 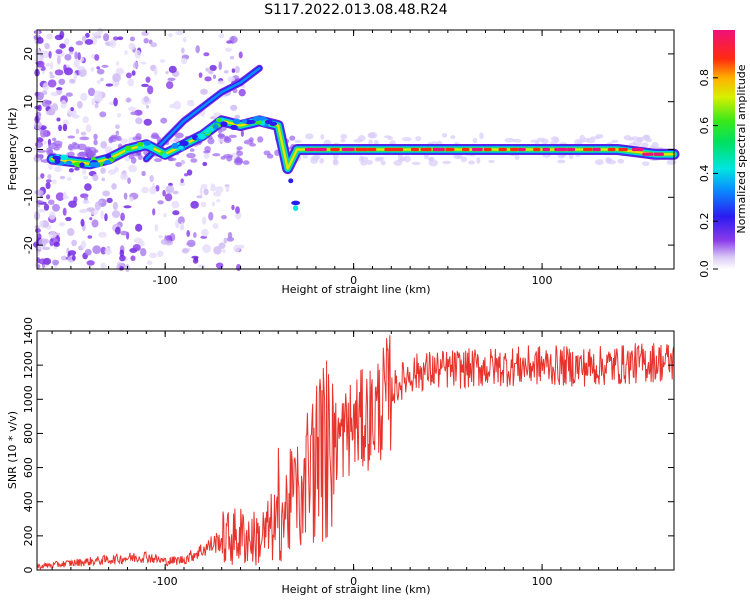 What do you see at coordinates (355, 589) in the screenshot?
I see `snr-x-label: Height of straight line (km)` at bounding box center [355, 589].